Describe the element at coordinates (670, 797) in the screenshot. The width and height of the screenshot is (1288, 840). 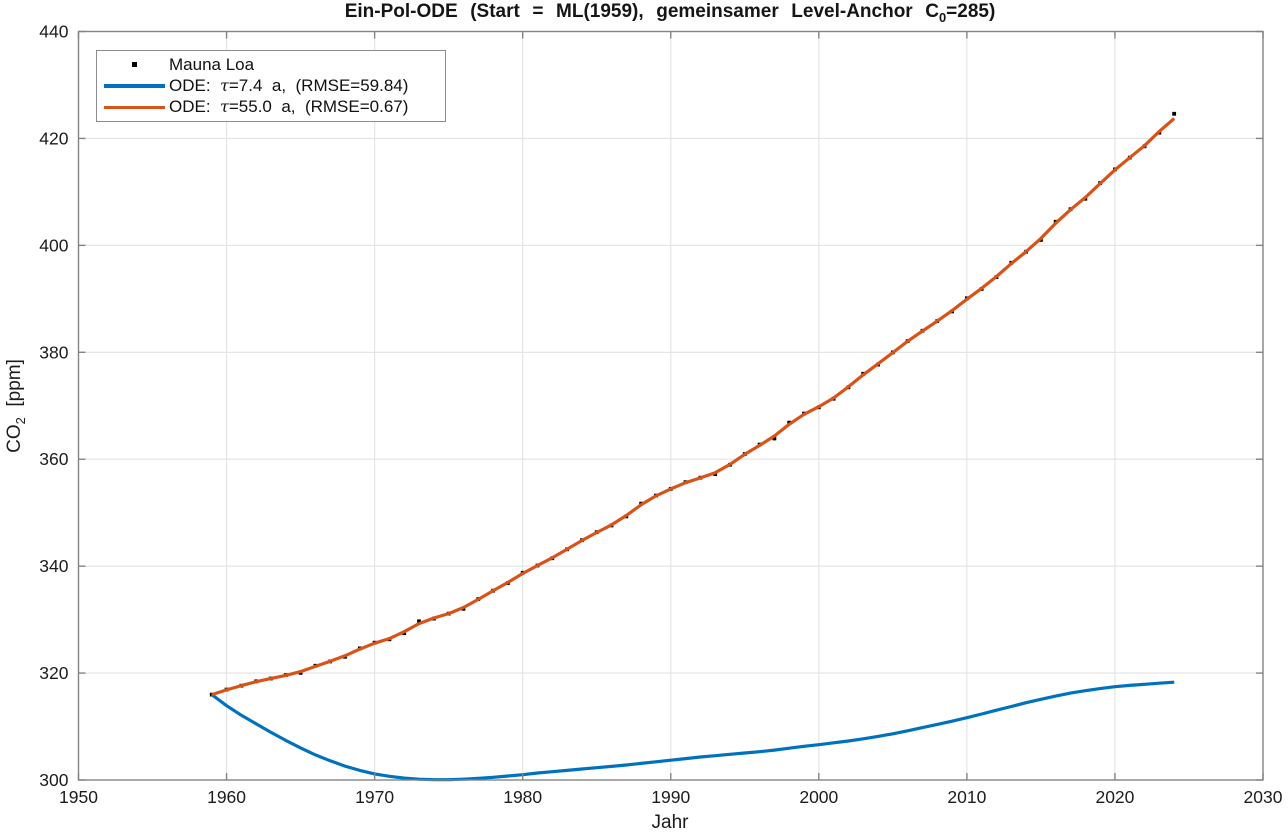
I see `x-tick-label: 1990` at that location.